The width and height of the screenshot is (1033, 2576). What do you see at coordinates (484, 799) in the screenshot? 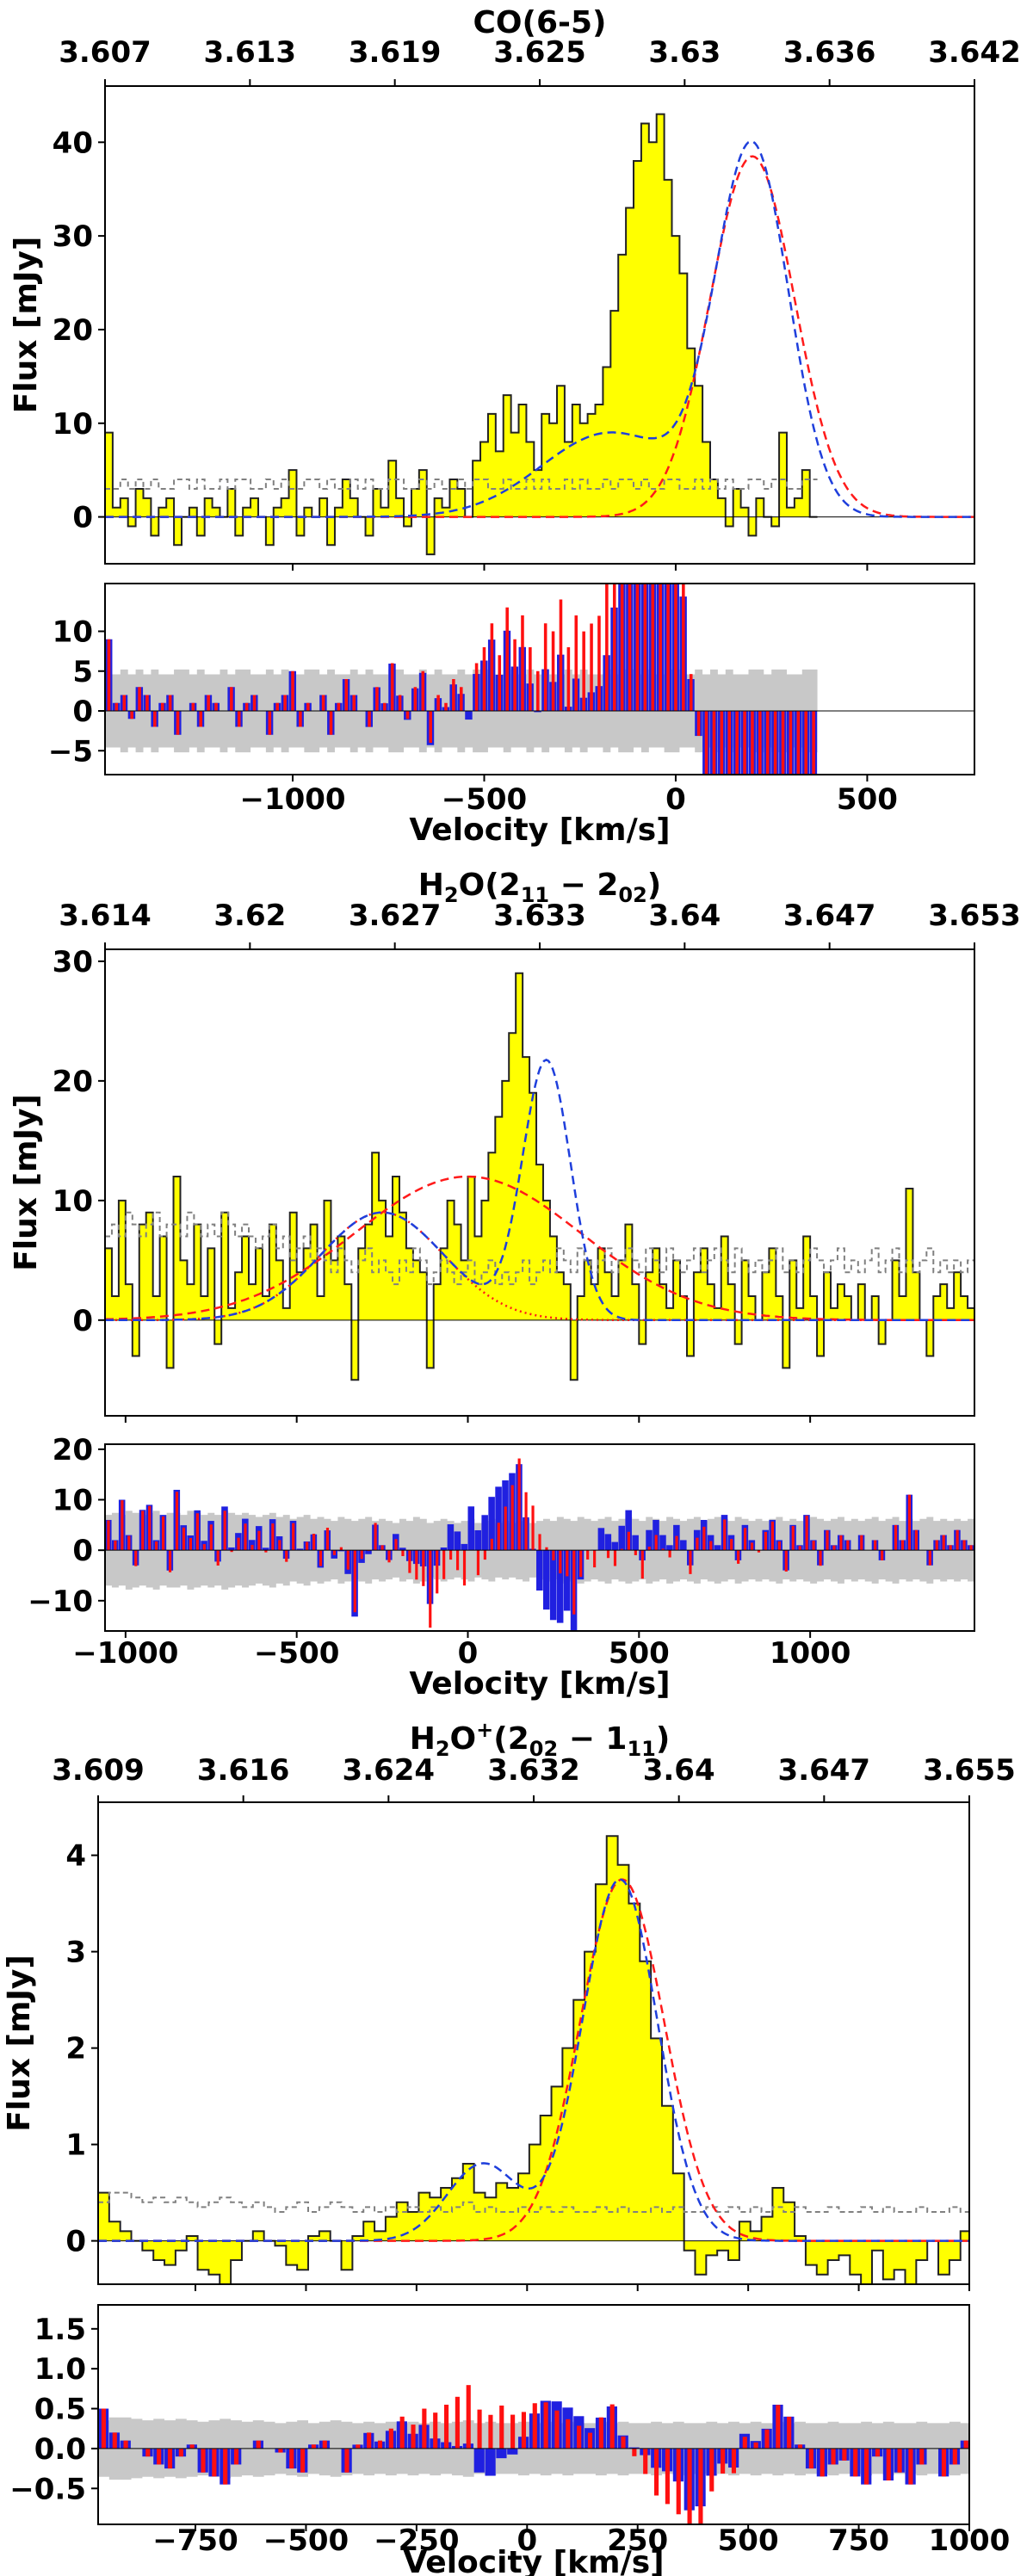
I see `x-tick-label: −500` at bounding box center [484, 799].